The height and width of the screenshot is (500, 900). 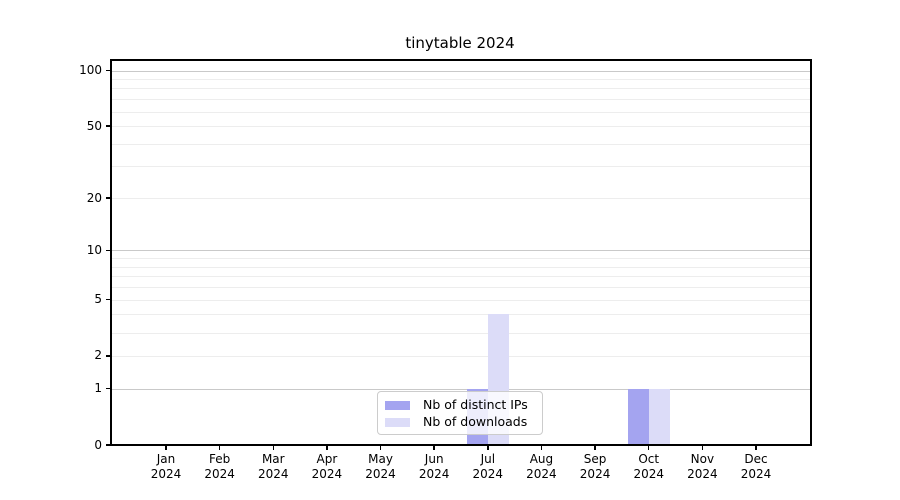 What do you see at coordinates (488, 466) in the screenshot?
I see `x-tick-label: Jul 2024` at bounding box center [488, 466].